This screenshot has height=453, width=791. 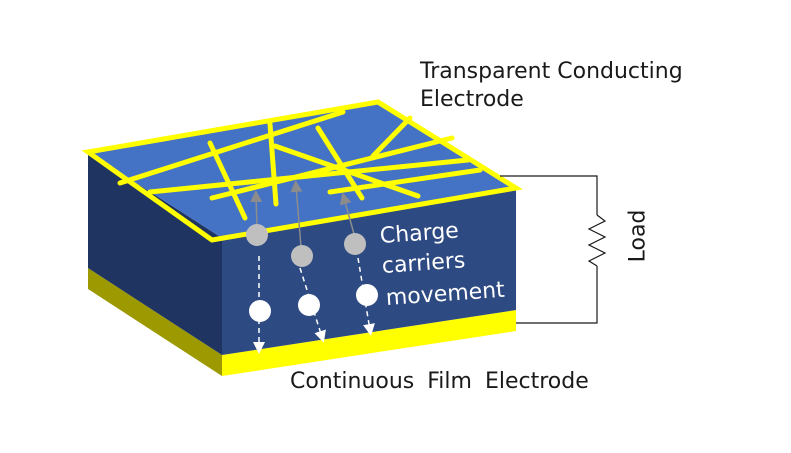 I want to click on charge-label-line2: carriers, so click(x=424, y=263).